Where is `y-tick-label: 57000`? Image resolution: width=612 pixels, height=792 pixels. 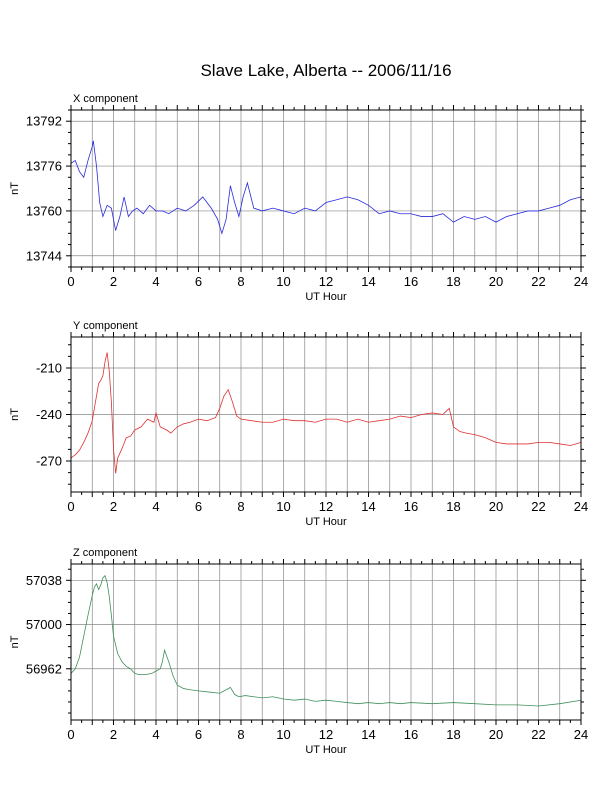 y-tick-label: 57000 is located at coordinates (44, 624).